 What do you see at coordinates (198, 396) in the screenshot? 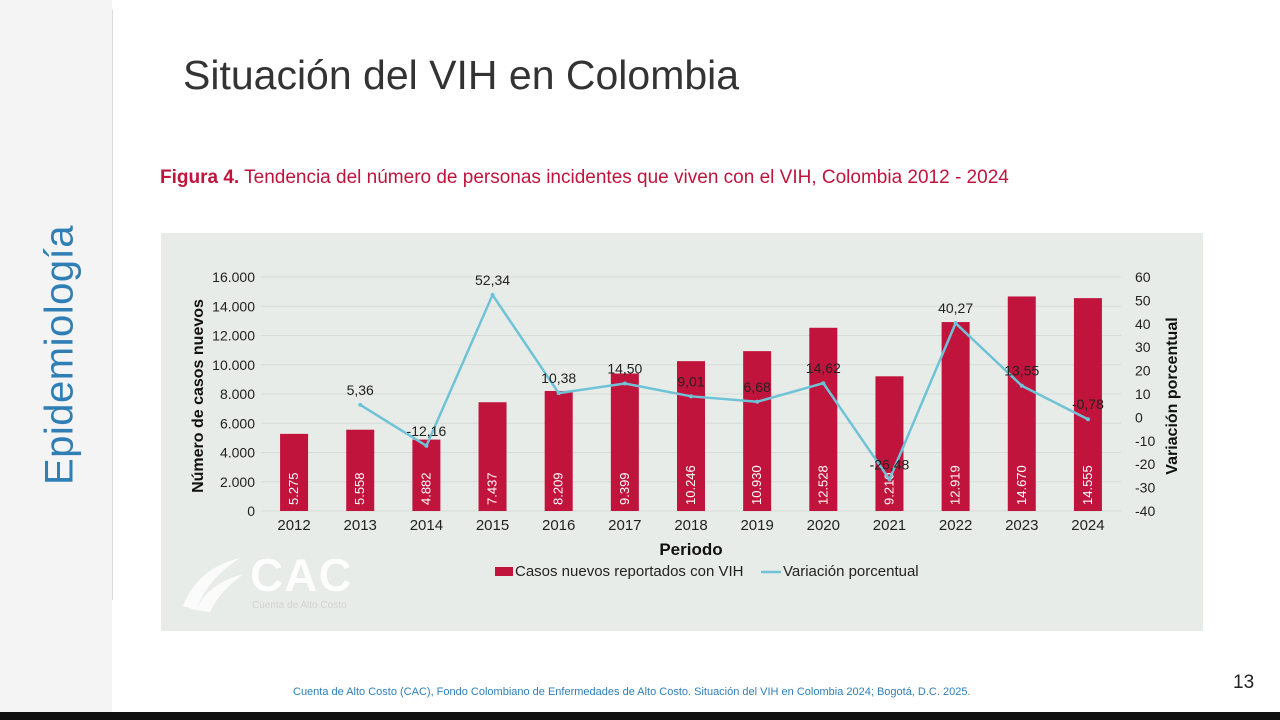
I see `y-axis-title: Número de casos nuevos` at bounding box center [198, 396].